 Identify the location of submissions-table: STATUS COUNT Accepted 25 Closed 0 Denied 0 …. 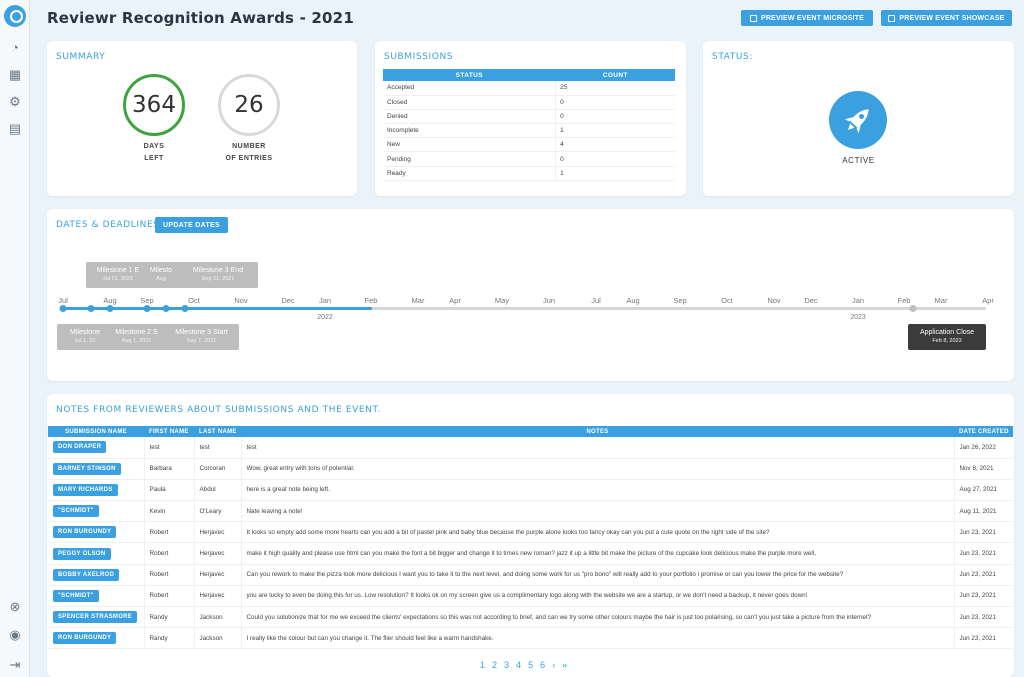
(529, 125).